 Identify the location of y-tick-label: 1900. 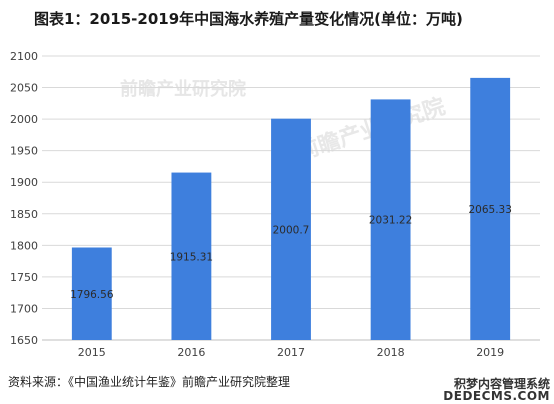
(24, 182).